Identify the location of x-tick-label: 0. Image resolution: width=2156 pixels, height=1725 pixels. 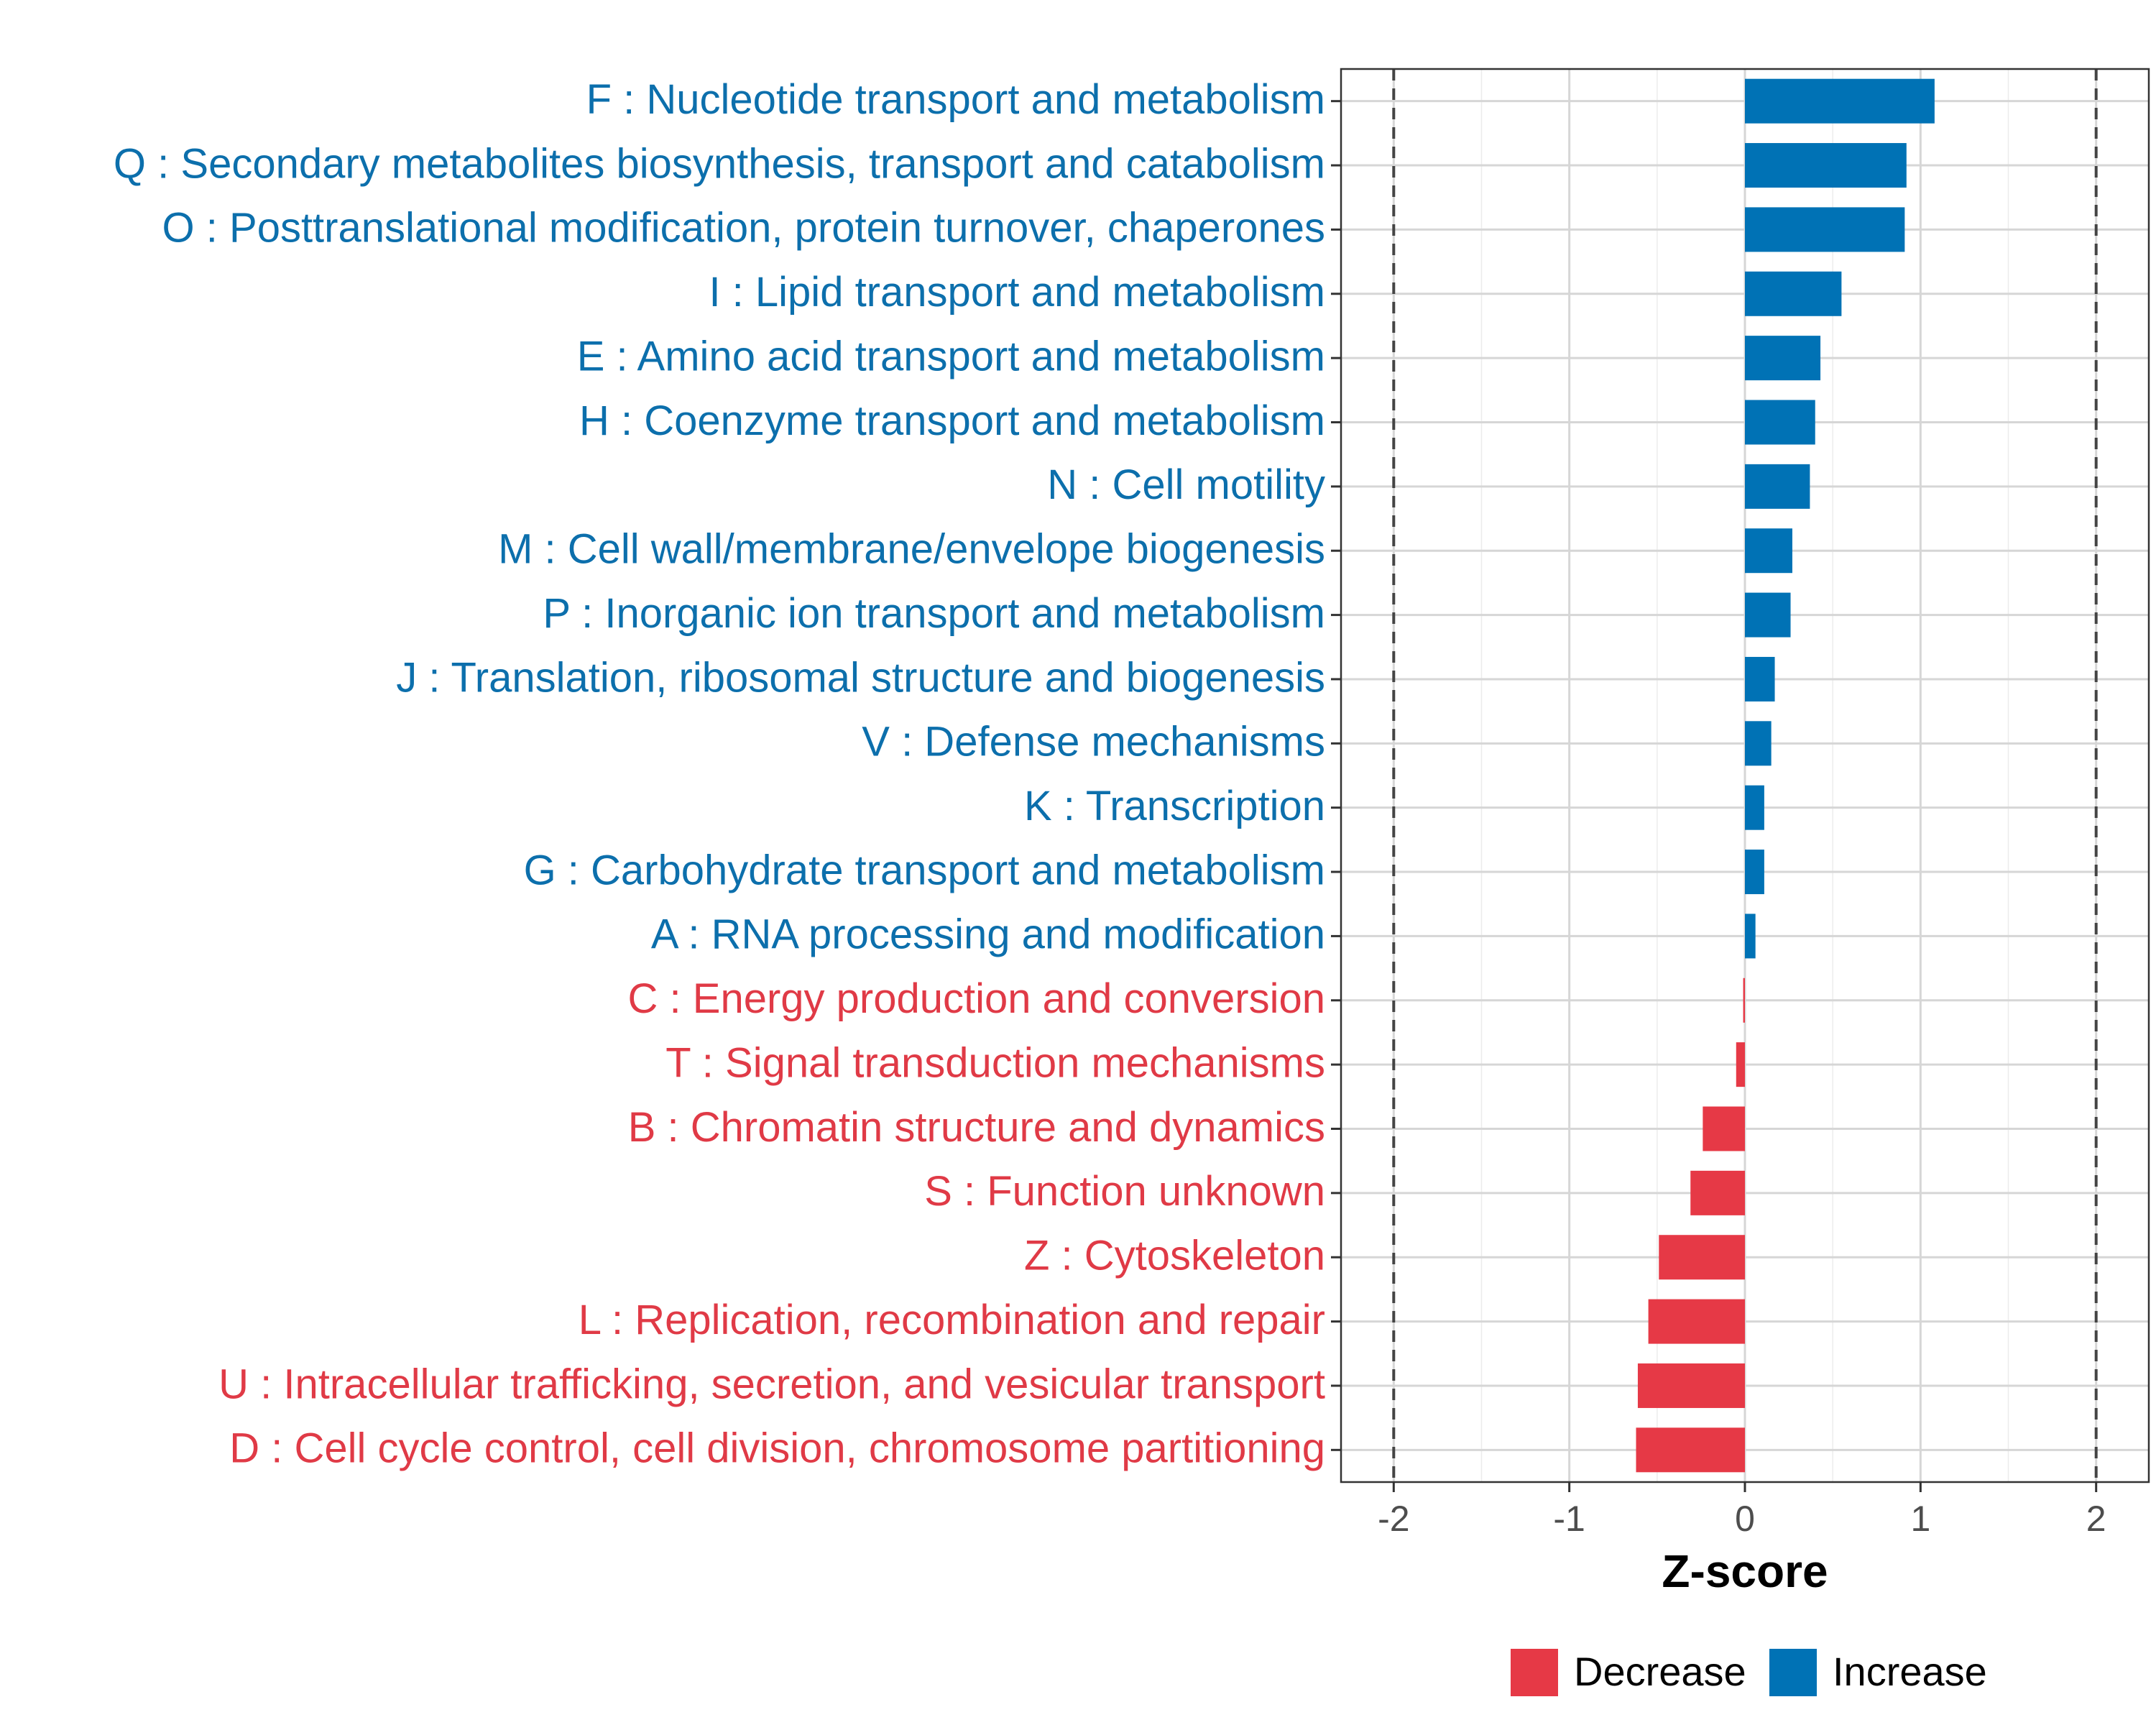
(1745, 1519).